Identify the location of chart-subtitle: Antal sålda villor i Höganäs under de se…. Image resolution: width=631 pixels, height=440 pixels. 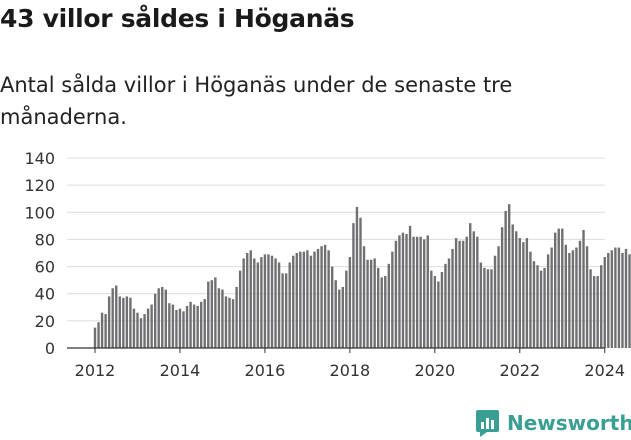
(256, 101).